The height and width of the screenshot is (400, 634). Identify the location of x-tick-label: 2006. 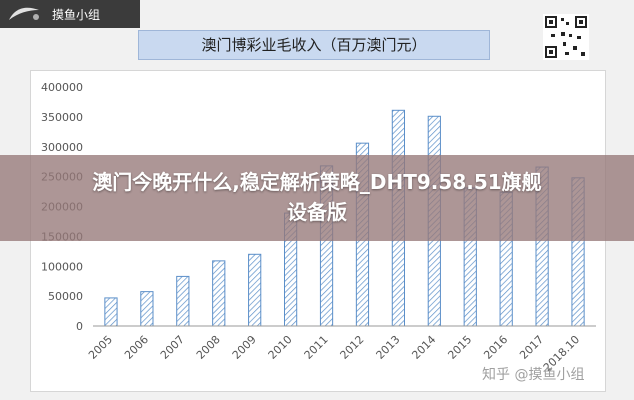
(136, 347).